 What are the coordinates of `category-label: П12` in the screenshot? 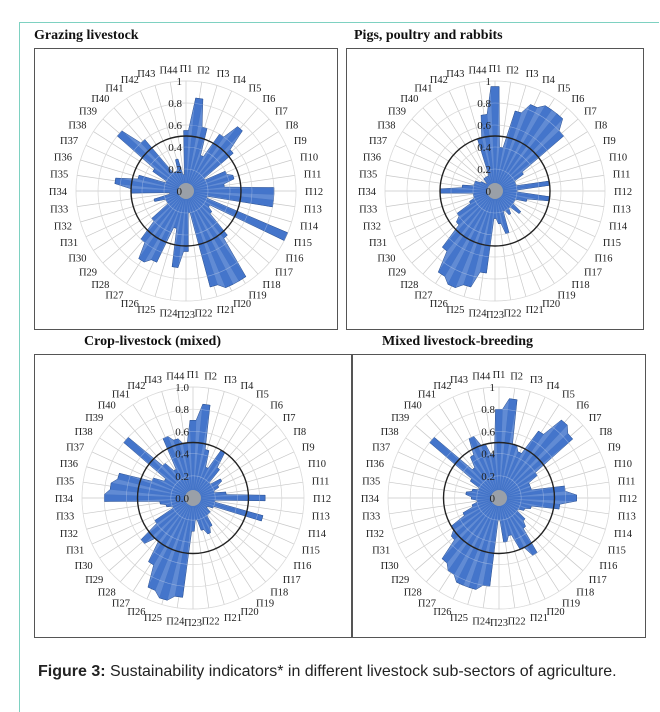 It's located at (623, 192).